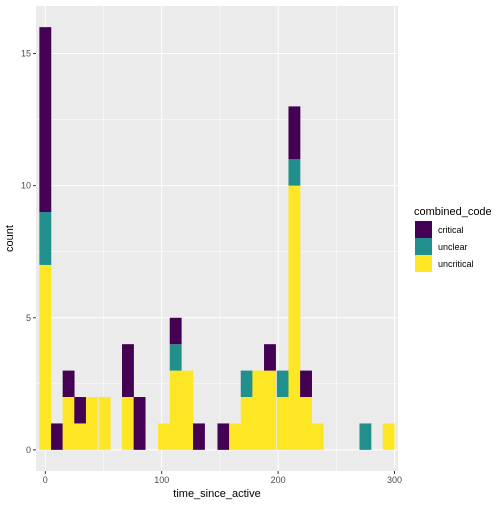 This screenshot has width=504, height=509. I want to click on legend-swatch-critical, so click(423, 229).